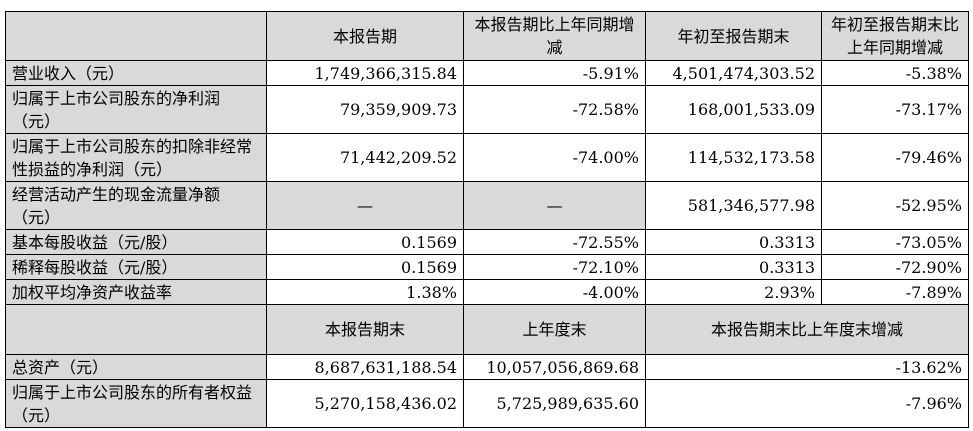  I want to click on row-label: 归属于上市公司股东的所有者权益（元）, so click(136, 403).